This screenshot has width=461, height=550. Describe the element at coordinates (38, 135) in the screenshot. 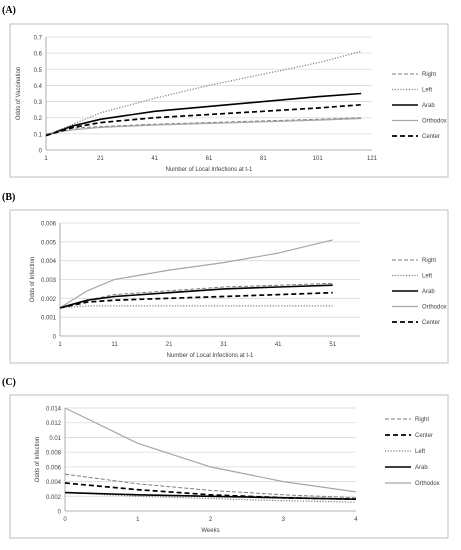

I see `y-tick-label: 0.1` at that location.